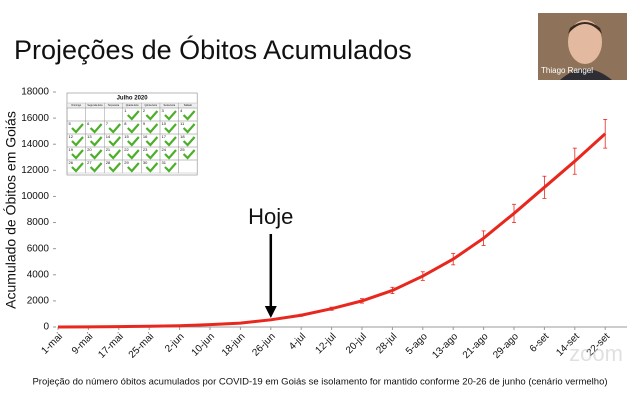  Describe the element at coordinates (89, 149) in the screenshot. I see `calendar-day: 20` at that location.